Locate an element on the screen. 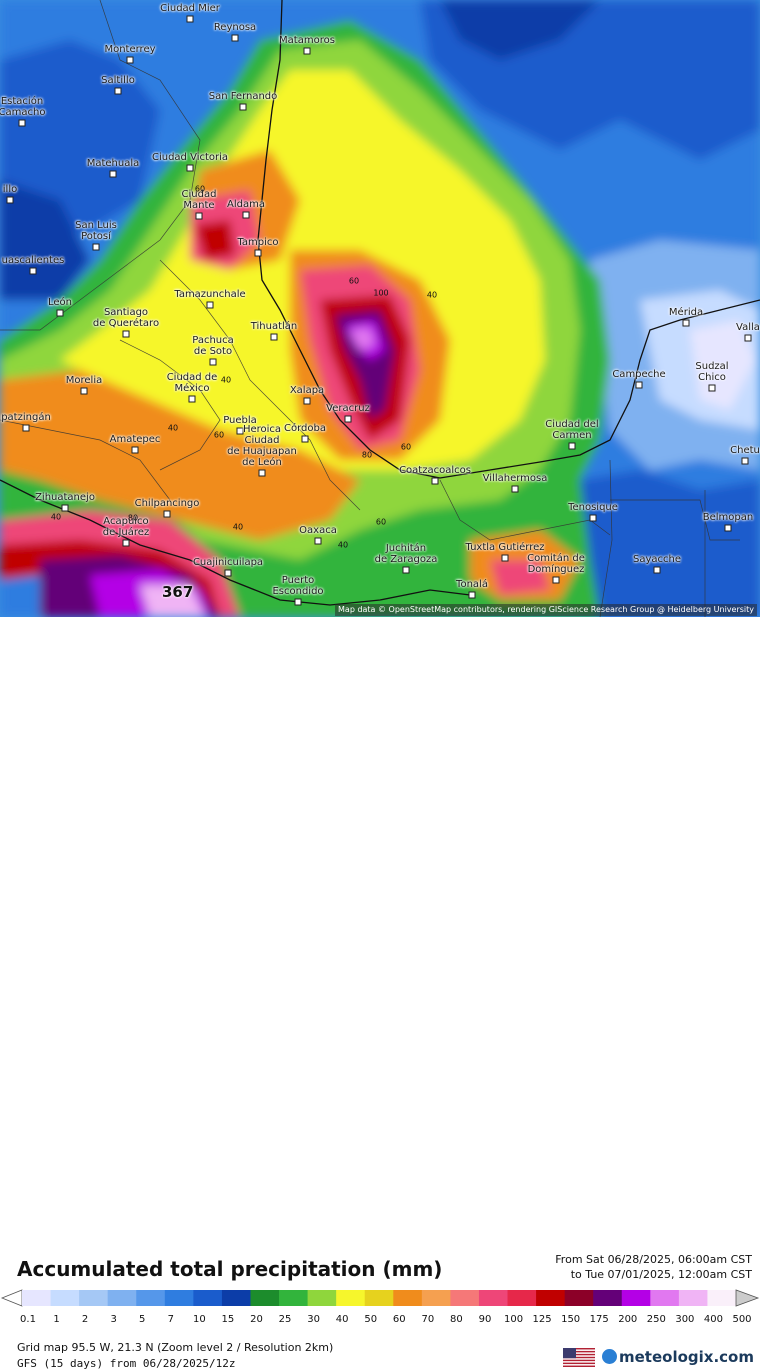  period-from: From Sat 06/28/2025, 06:00am CST is located at coordinates (653, 1259).